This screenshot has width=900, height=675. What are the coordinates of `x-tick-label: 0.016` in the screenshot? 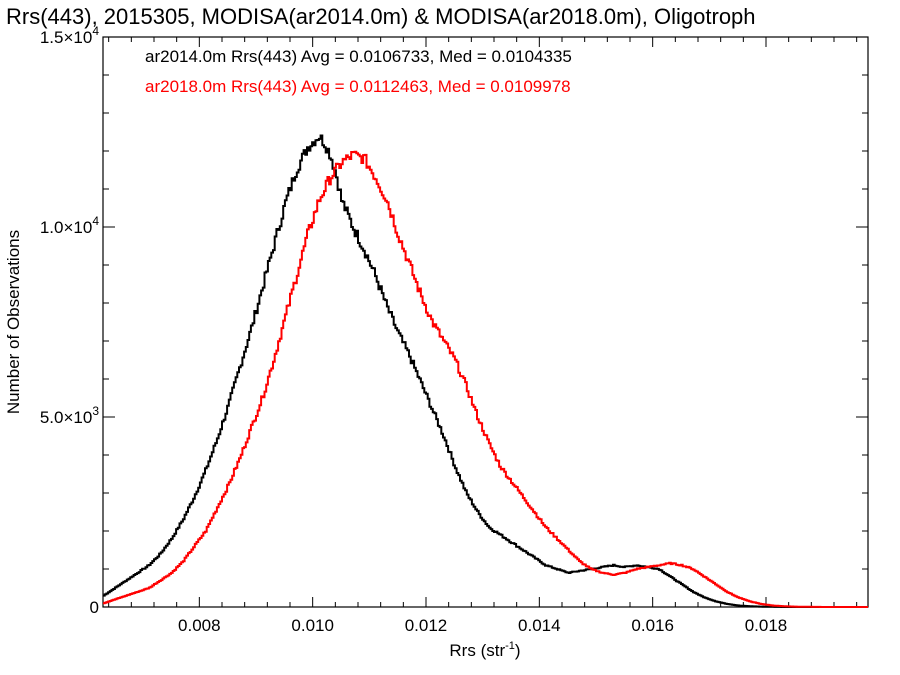 It's located at (652, 625).